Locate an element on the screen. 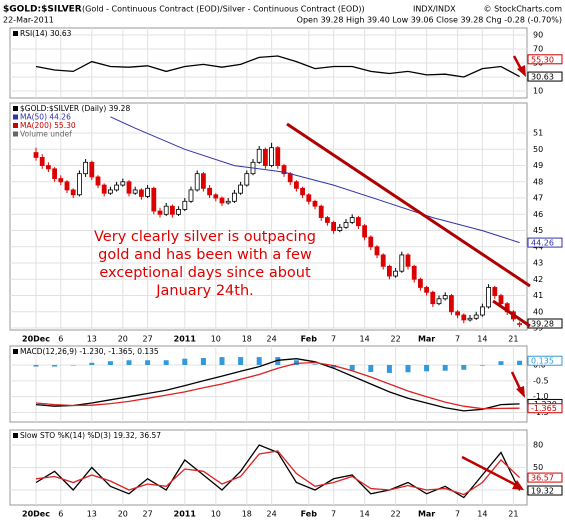 This screenshot has width=565, height=529. annotation-line: gold and has been with a few is located at coordinates (205, 255).